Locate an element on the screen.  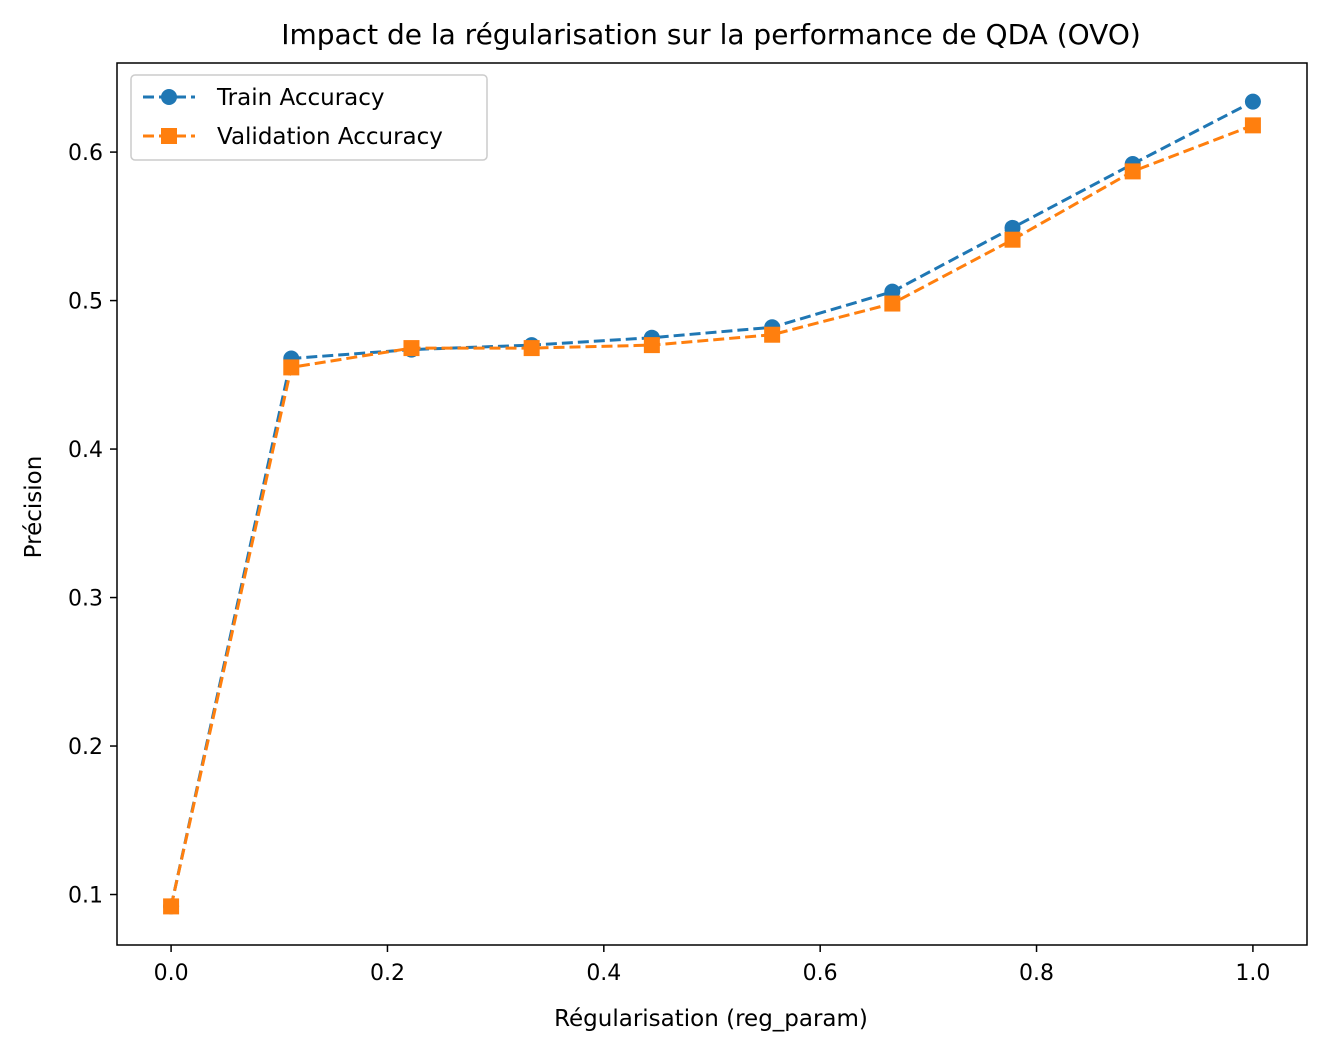
x-tick-label: 0.6 is located at coordinates (820, 973).